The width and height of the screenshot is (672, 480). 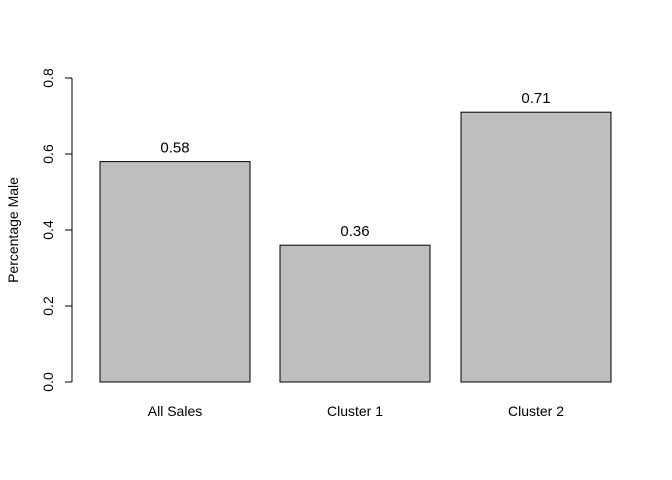 What do you see at coordinates (354, 231) in the screenshot?
I see `bar-value-label: 0.36` at bounding box center [354, 231].